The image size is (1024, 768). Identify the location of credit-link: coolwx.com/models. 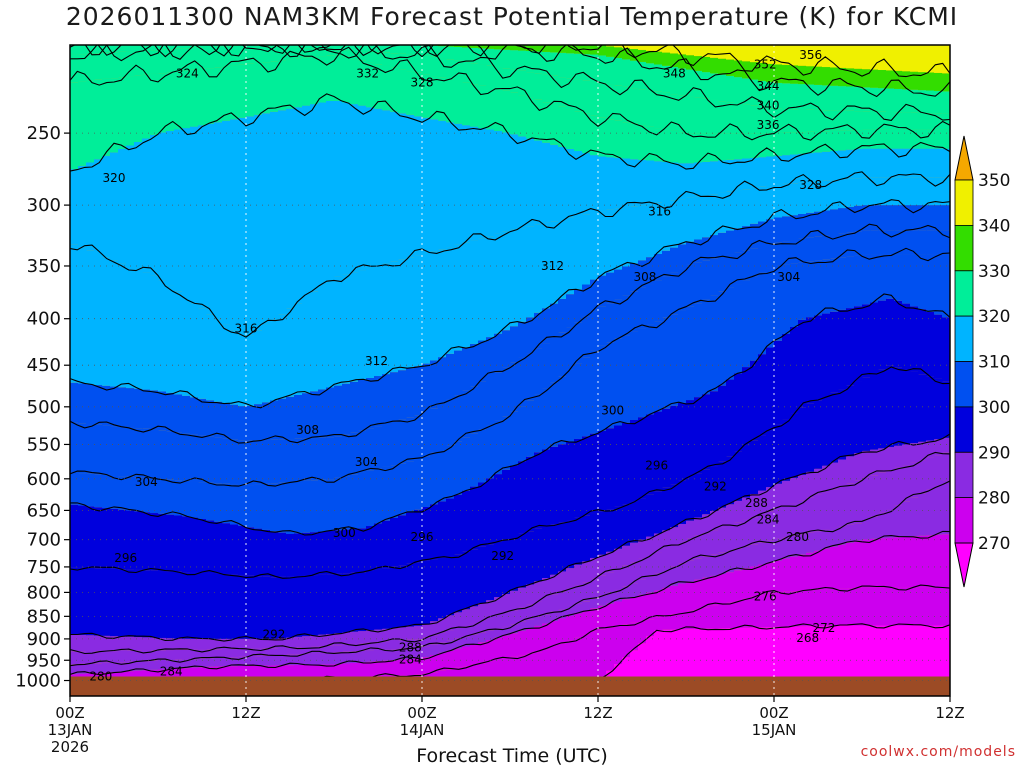
(938, 752).